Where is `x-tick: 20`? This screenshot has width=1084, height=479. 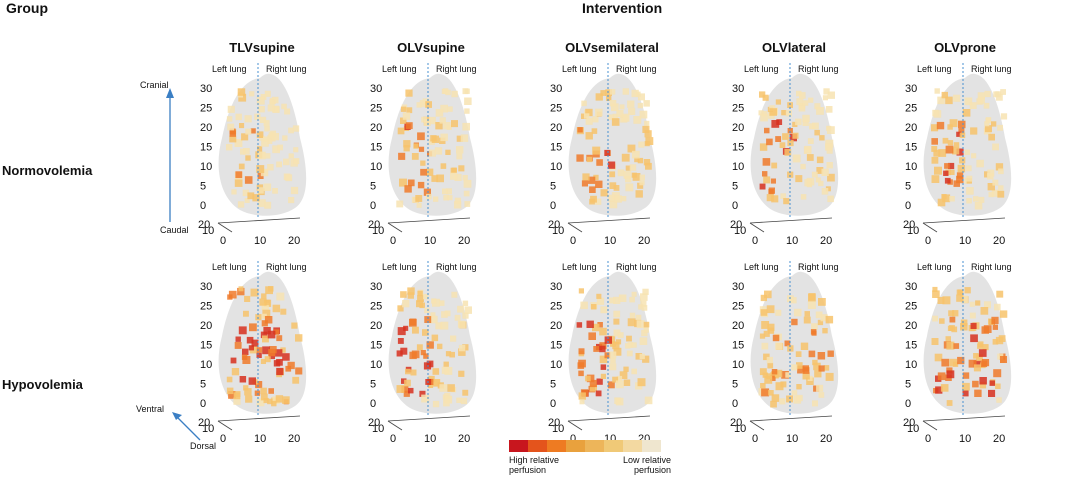
x-tick: 20 is located at coordinates (826, 439).